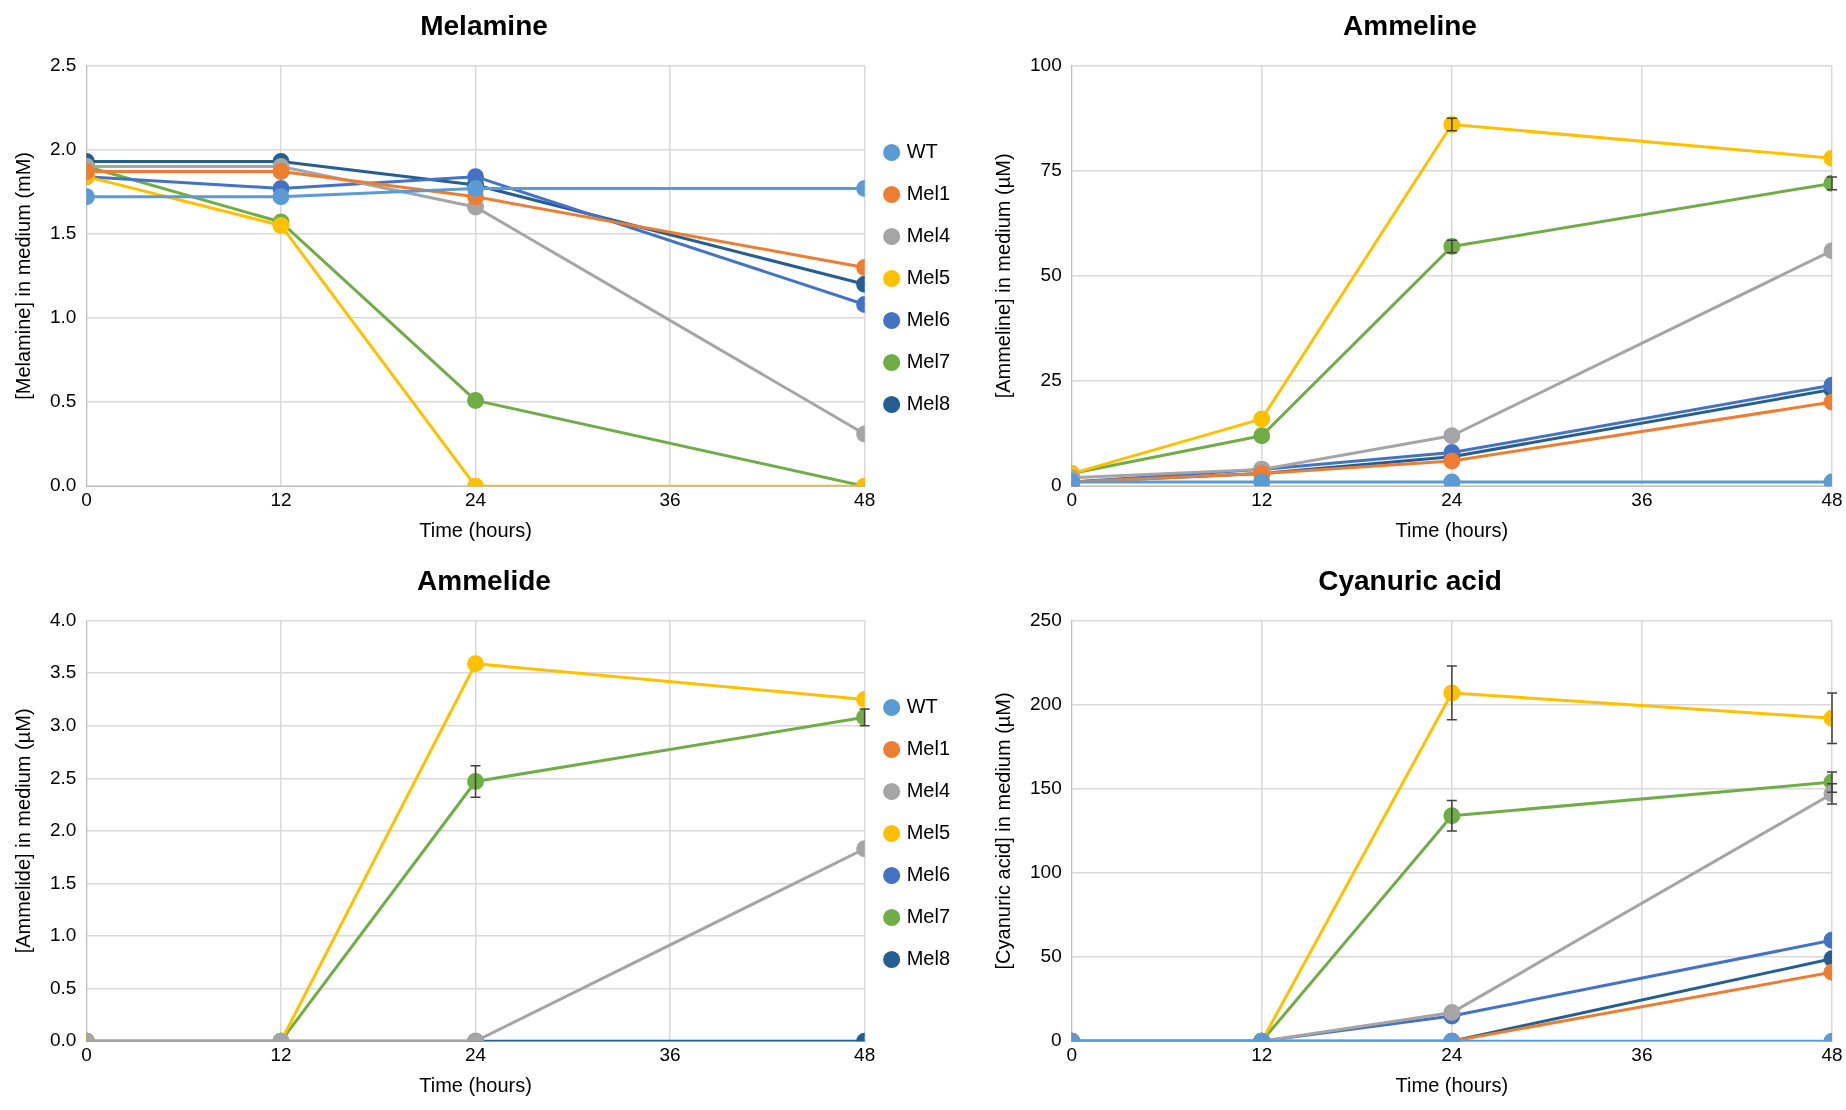 The image size is (1846, 1110). What do you see at coordinates (22, 275) in the screenshot?
I see `y-axis-title: [Melamine] in medium (mM)` at bounding box center [22, 275].